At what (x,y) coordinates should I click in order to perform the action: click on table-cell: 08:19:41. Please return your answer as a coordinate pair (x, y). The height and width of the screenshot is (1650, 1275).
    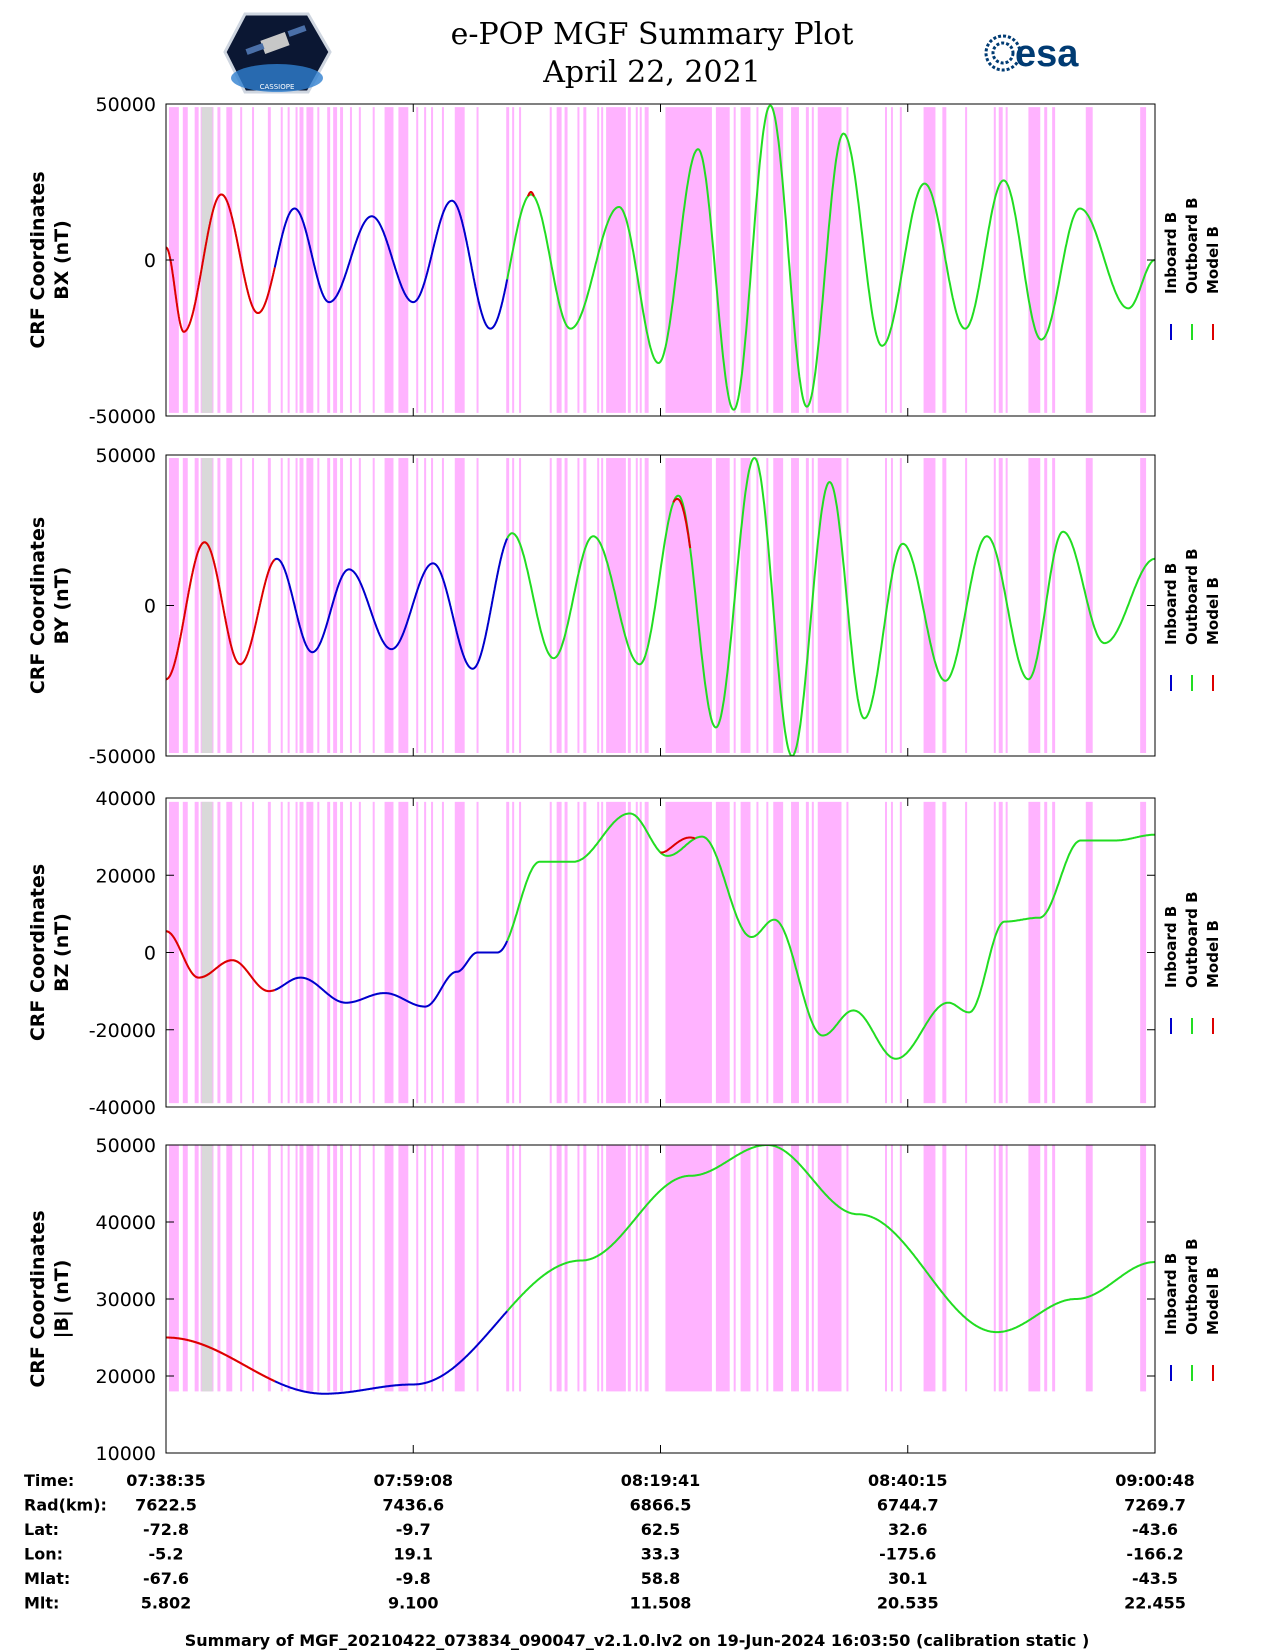
    Looking at the image, I should click on (661, 1480).